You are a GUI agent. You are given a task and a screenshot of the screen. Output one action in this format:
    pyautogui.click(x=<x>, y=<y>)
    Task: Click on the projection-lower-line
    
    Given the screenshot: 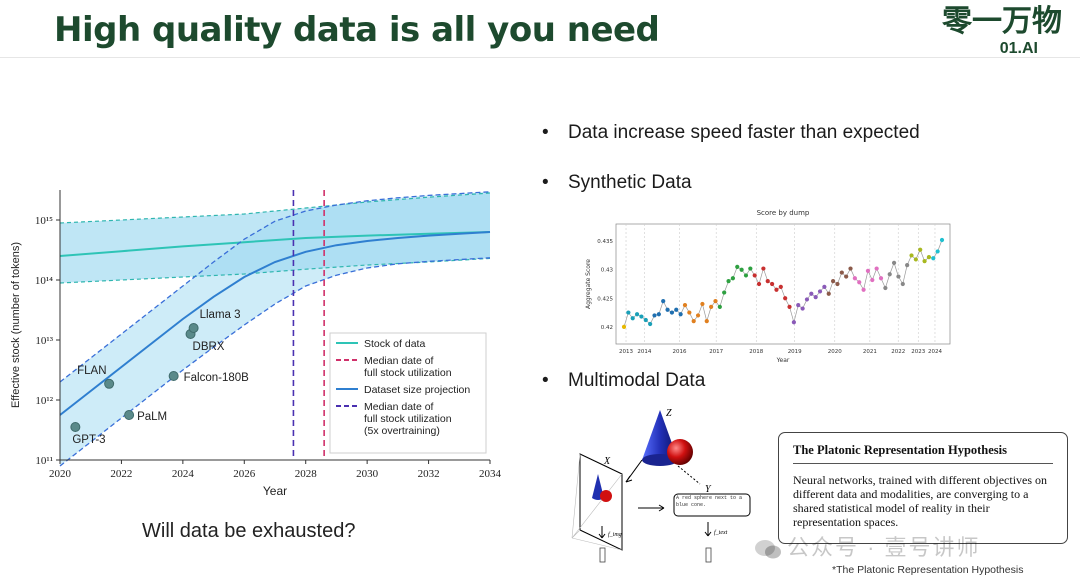 What is the action you would take?
    pyautogui.click(x=275, y=362)
    